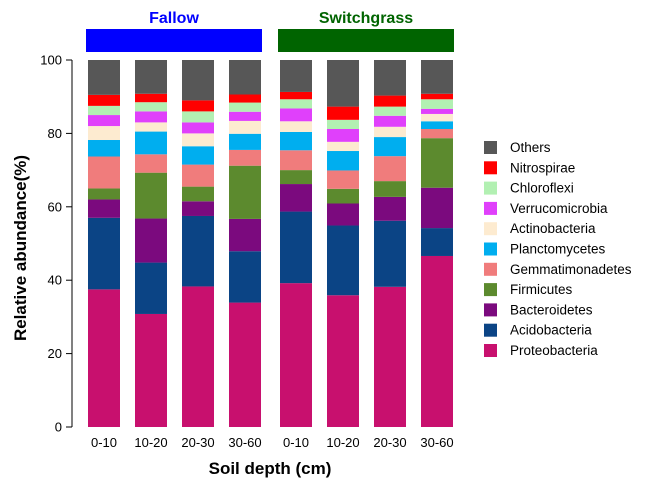 The image size is (648, 481). What do you see at coordinates (553, 228) in the screenshot?
I see `legend-label: Actinobacteria` at bounding box center [553, 228].